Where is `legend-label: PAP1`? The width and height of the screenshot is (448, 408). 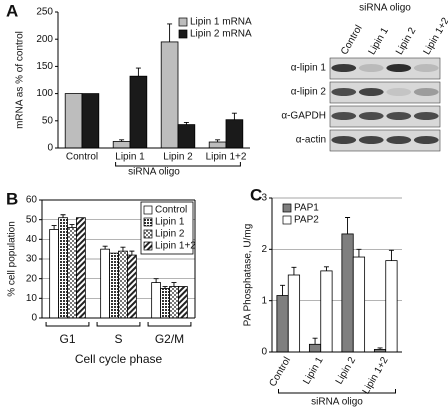 legend-label: PAP1 is located at coordinates (306, 208).